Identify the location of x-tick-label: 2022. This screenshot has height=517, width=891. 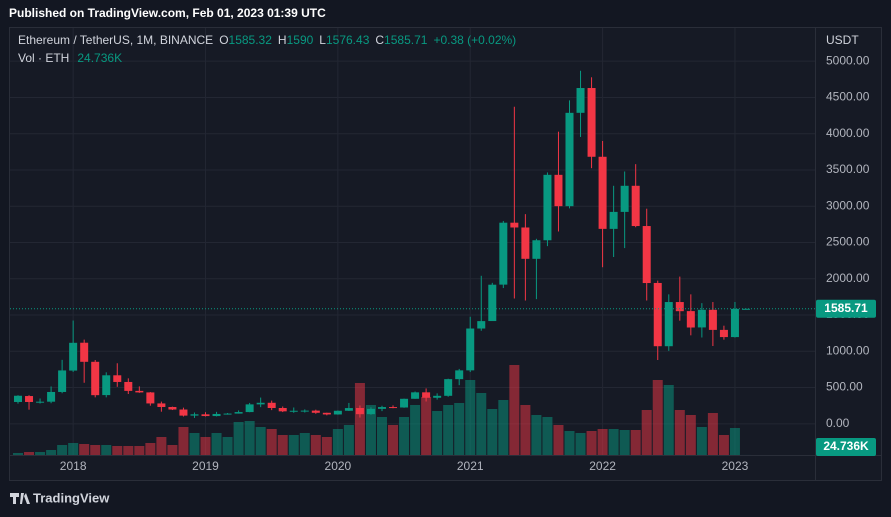
(602, 466).